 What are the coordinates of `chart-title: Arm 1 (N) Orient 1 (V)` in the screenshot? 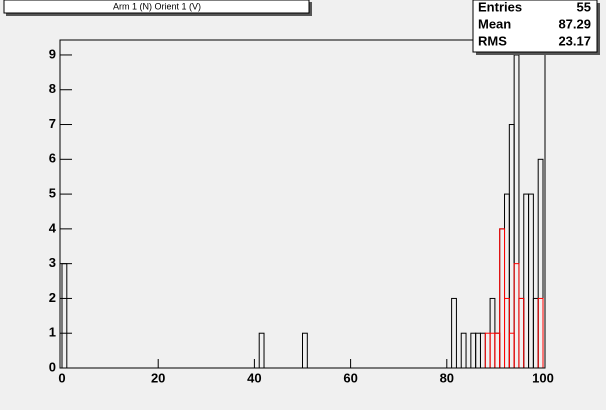 It's located at (157, 6).